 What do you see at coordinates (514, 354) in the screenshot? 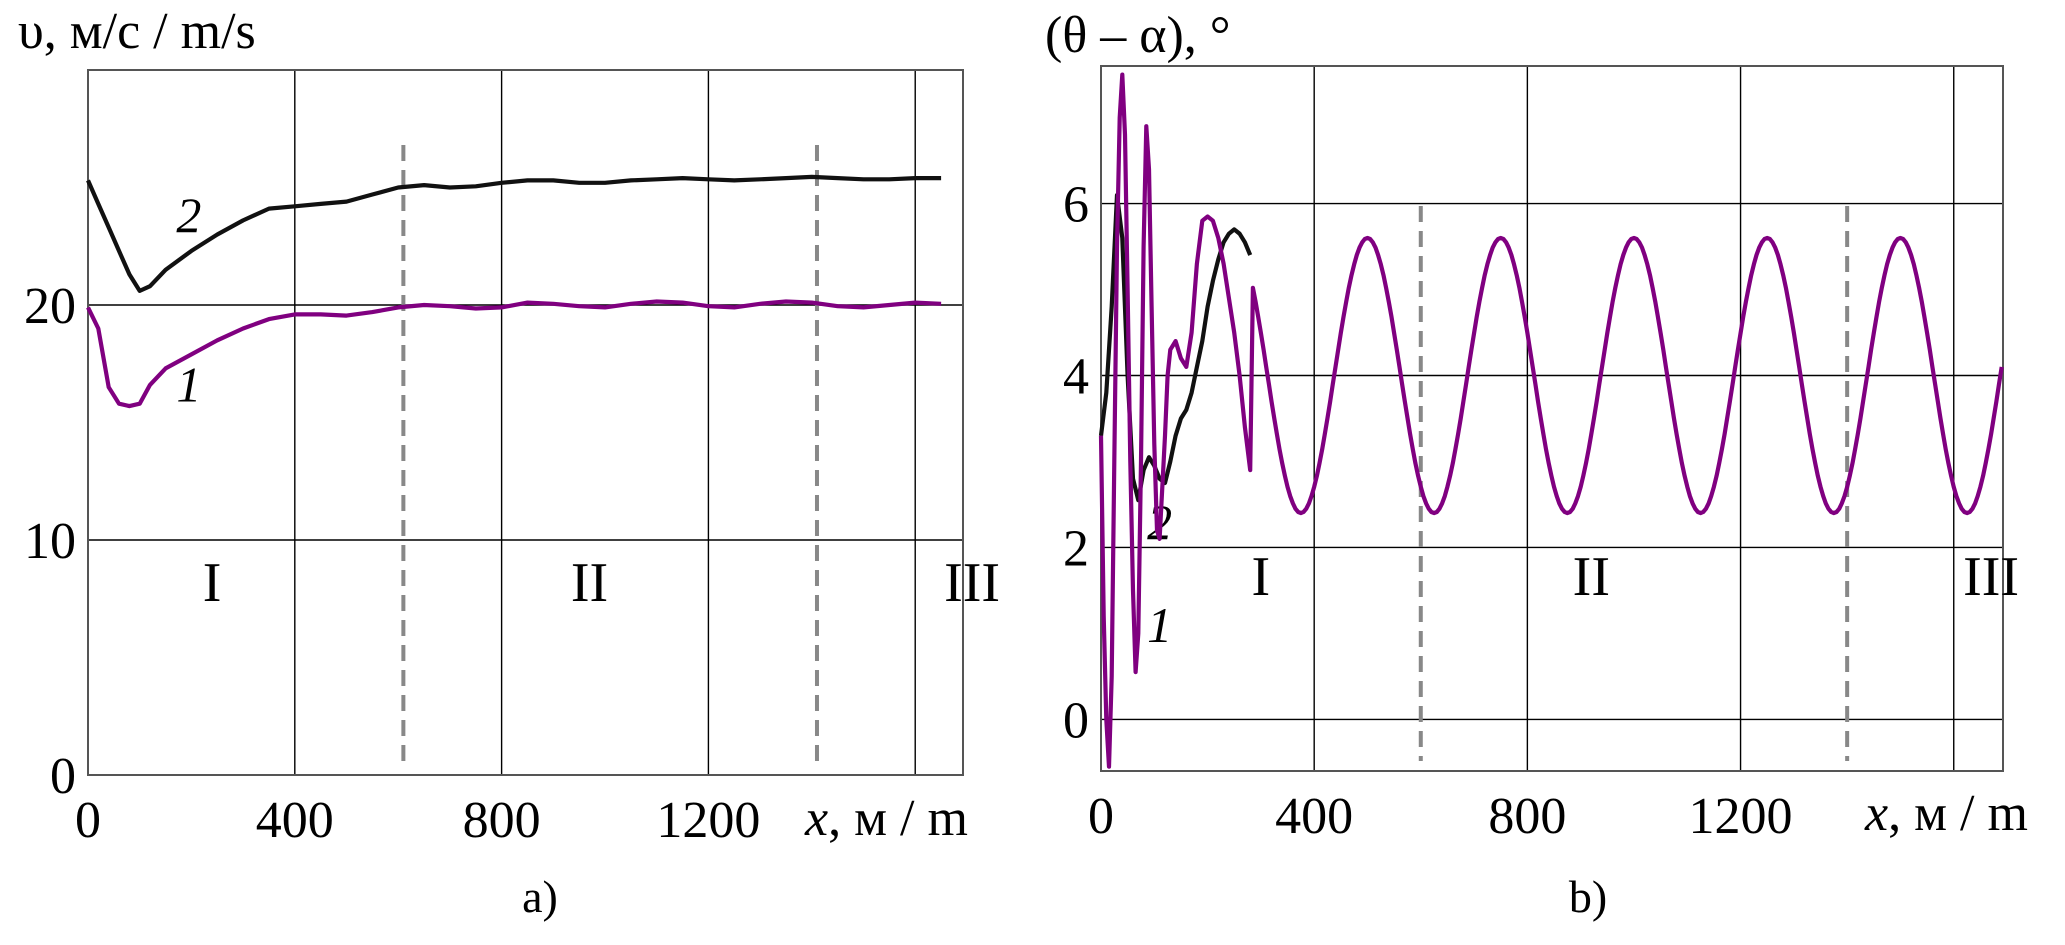
I see `panel-a-series-1-line` at bounding box center [514, 354].